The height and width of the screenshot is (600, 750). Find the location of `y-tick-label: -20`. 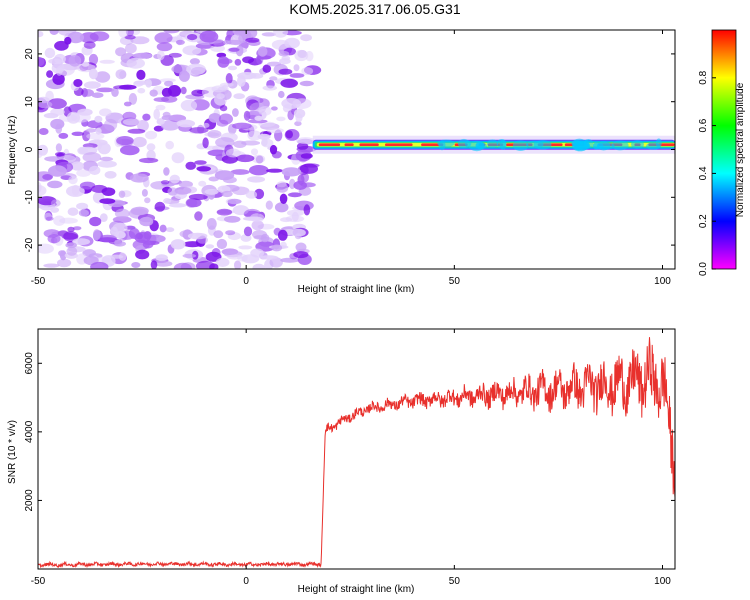

y-tick-label: -20 is located at coordinates (29, 244).